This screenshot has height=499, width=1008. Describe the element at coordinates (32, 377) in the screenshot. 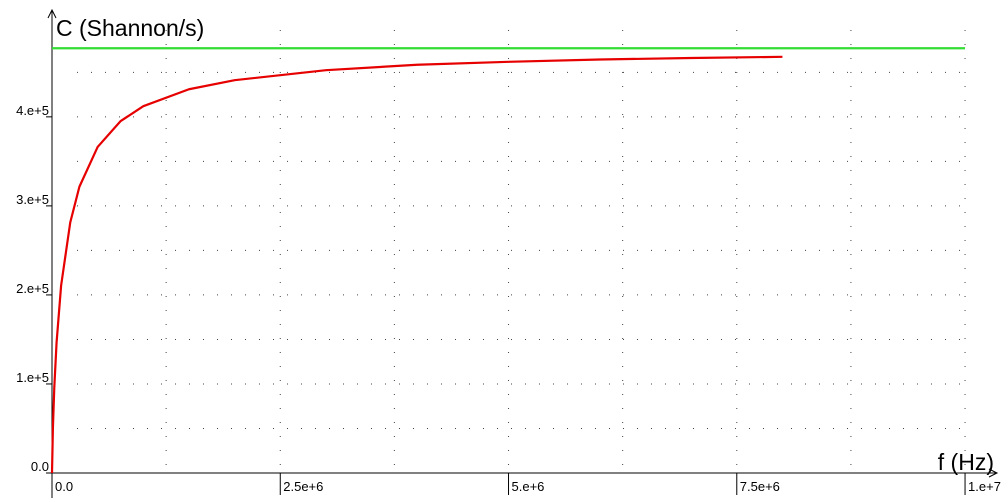

I see `y-tick-label: 1.e+5` at that location.